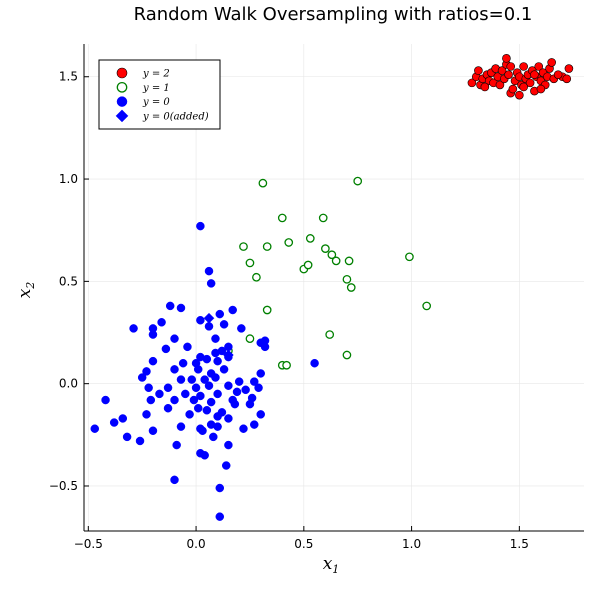  Describe the element at coordinates (156, 88) in the screenshot. I see `legend-label: y = 1` at that location.